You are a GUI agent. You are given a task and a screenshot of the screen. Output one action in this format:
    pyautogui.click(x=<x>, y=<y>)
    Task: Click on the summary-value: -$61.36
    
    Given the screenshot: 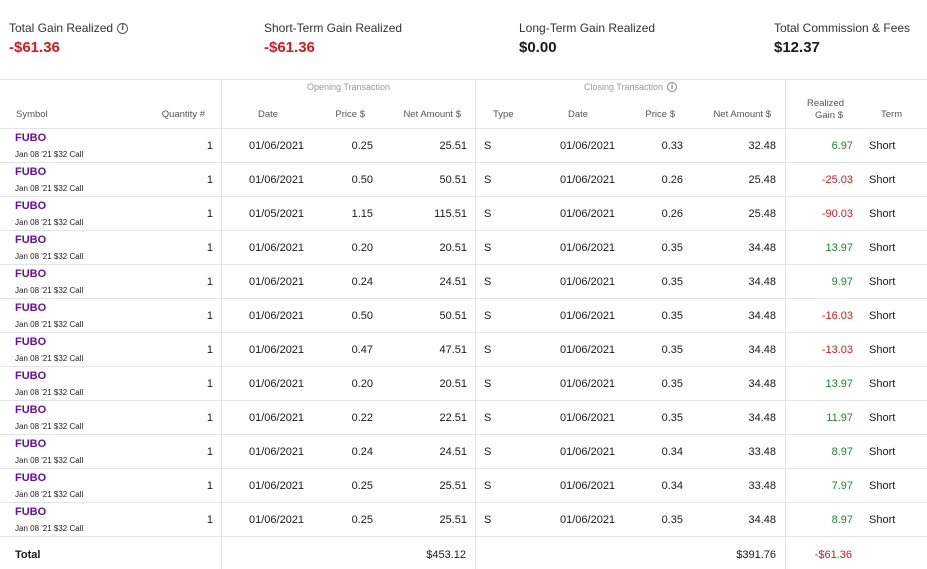 What is the action you would take?
    pyautogui.click(x=289, y=47)
    